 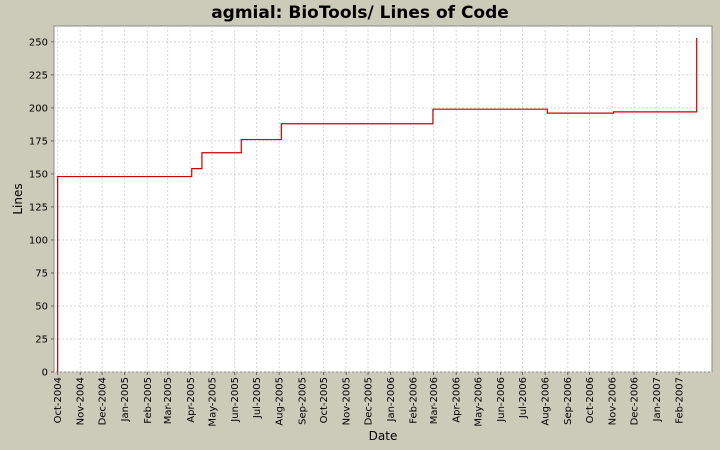 What do you see at coordinates (81, 401) in the screenshot?
I see `x-tick-label: Nov-2004` at bounding box center [81, 401].